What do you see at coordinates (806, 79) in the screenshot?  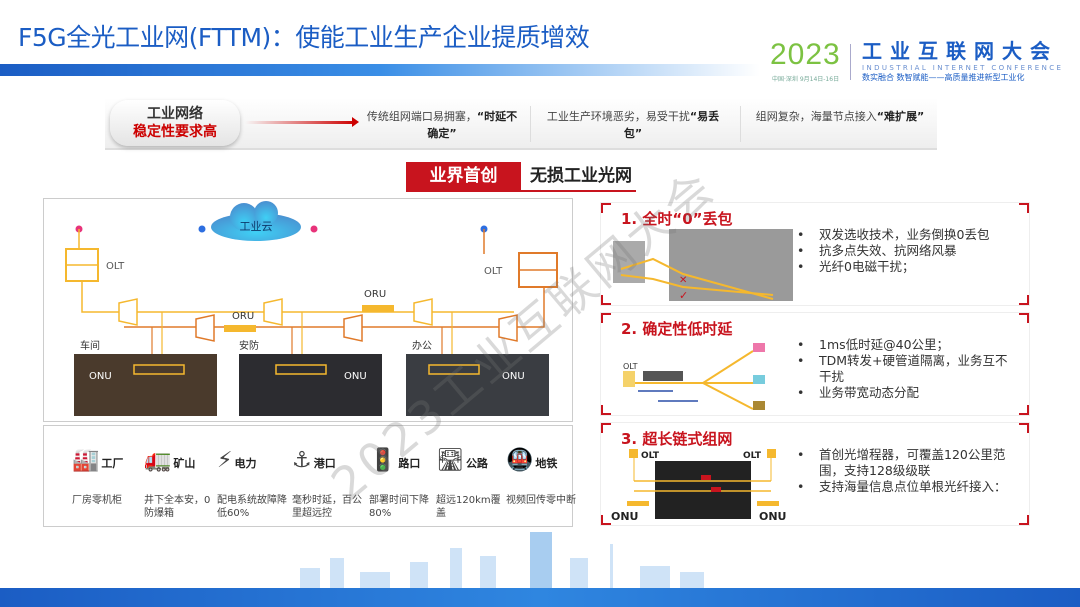 I see `logo-date: 中国·深圳 9月14日-16日` at bounding box center [806, 79].